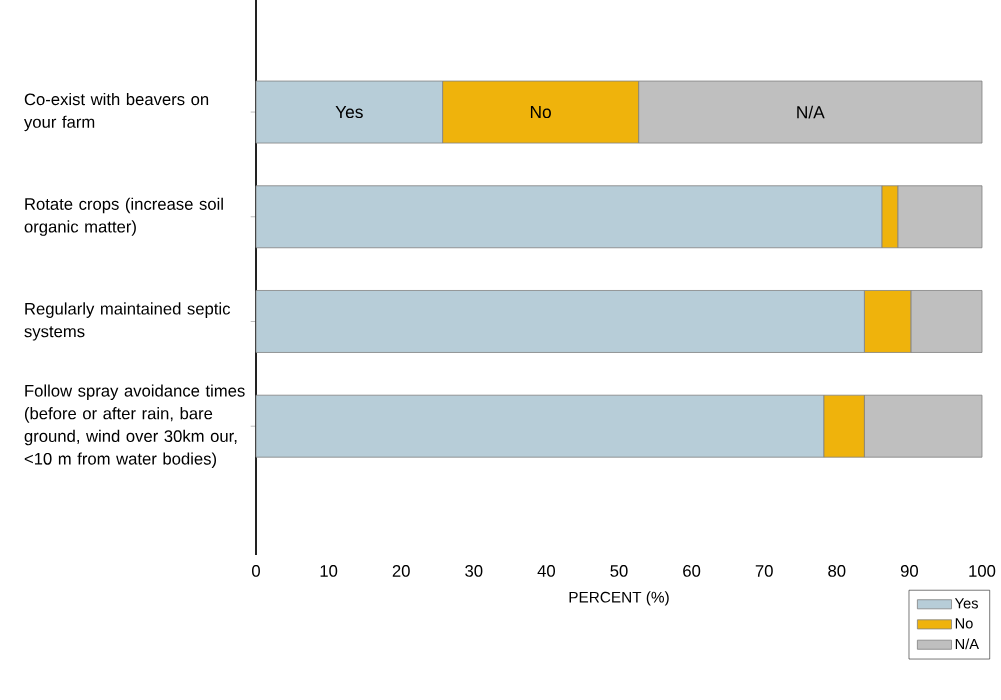  What do you see at coordinates (692, 571) in the screenshot?
I see `x-tick-label: 60` at bounding box center [692, 571].